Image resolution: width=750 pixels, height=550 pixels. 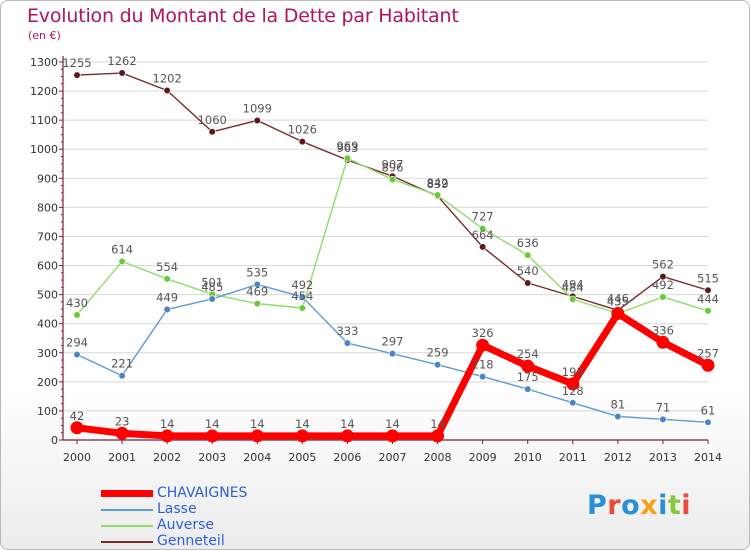 What do you see at coordinates (44, 62) in the screenshot?
I see `y-tick-label: 1300` at bounding box center [44, 62].